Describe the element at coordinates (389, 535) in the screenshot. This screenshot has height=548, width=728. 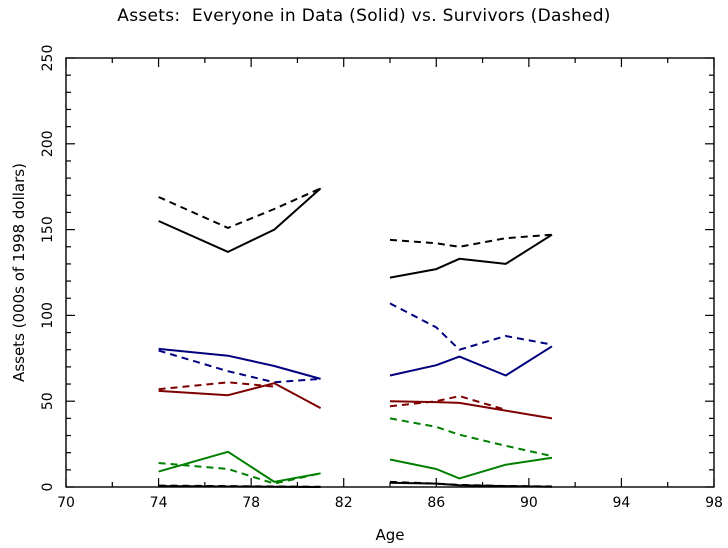
I see `x-axis-label: Age` at that location.